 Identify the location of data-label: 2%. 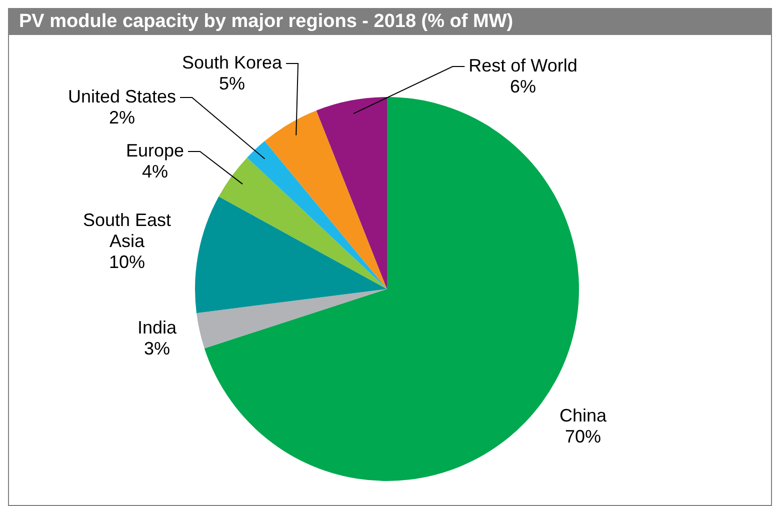
(122, 117).